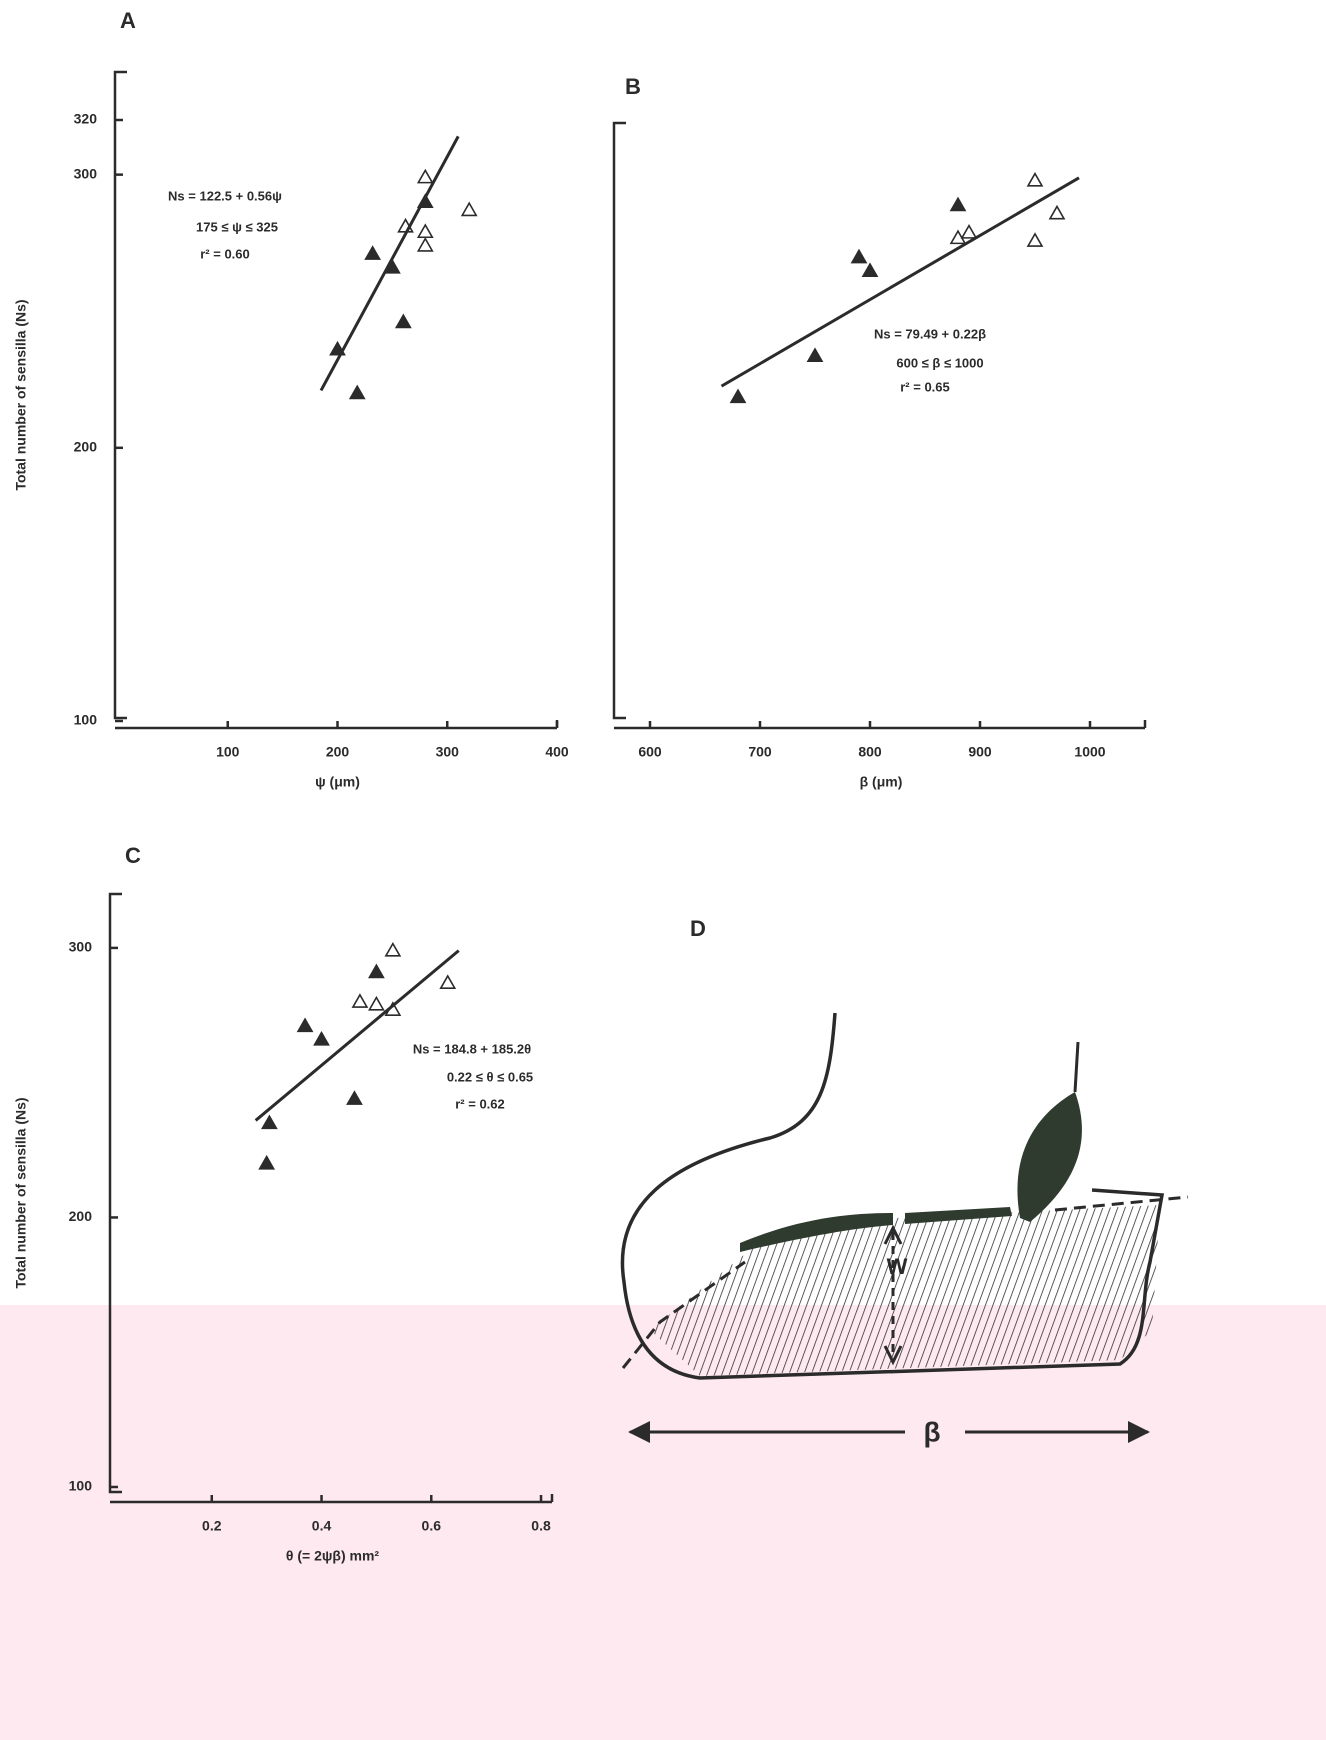 This screenshot has width=1326, height=1740. What do you see at coordinates (541, 1526) in the screenshot?
I see `x-tick-label: 0.8` at bounding box center [541, 1526].